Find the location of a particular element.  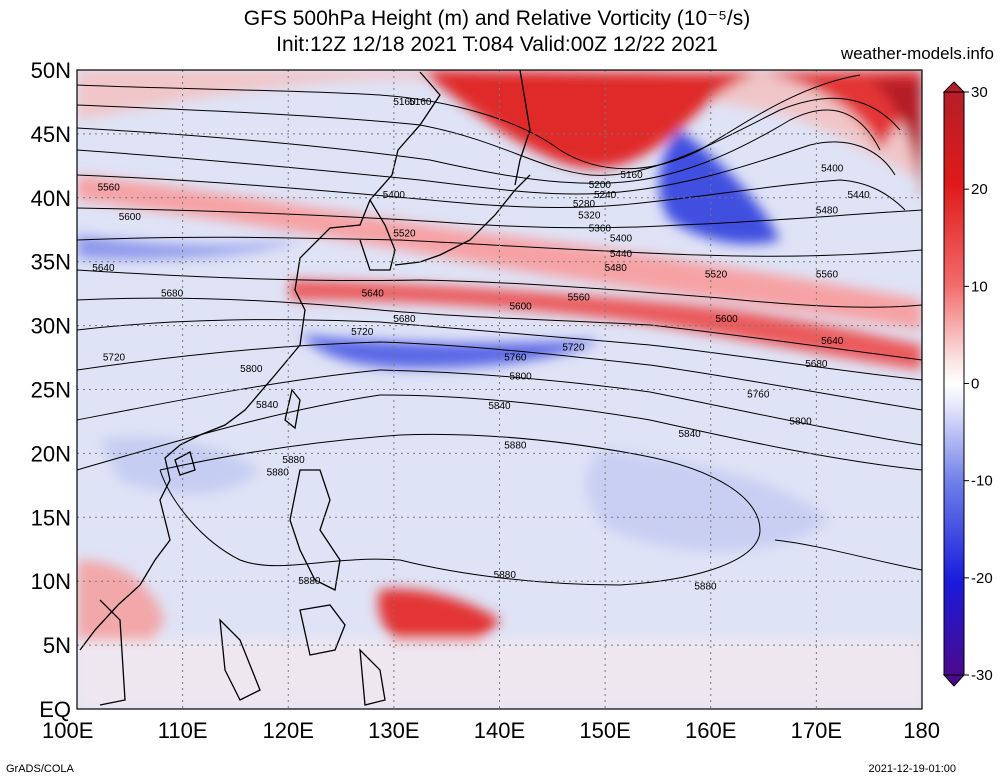

colorbar-tick-label: 20 is located at coordinates (979, 189).